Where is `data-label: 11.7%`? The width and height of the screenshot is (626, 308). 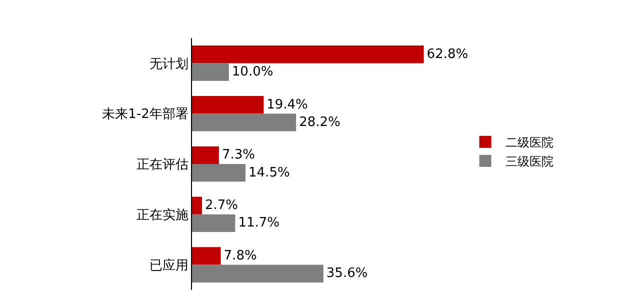
data-label: 11.7% is located at coordinates (259, 223).